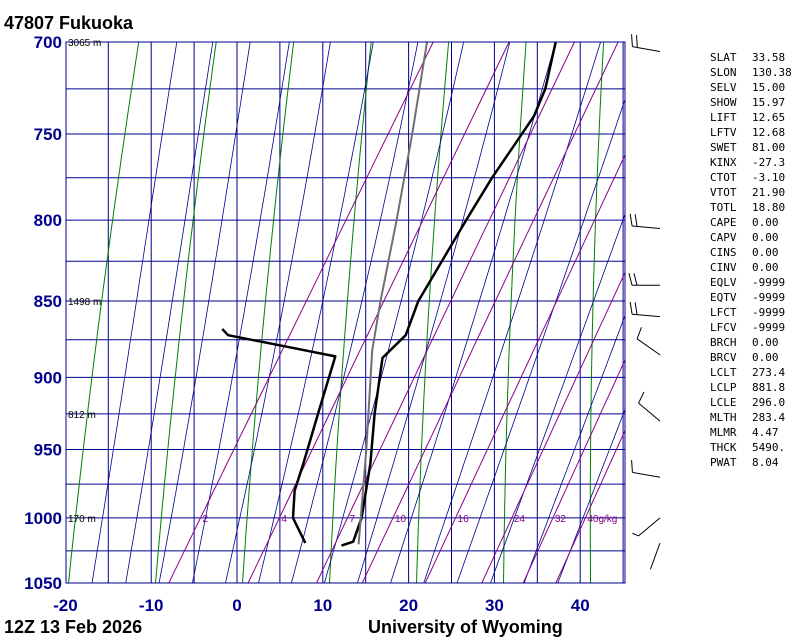 The height and width of the screenshot is (640, 800). What do you see at coordinates (284, 519) in the screenshot?
I see `mixing-ratio-label: 4` at bounding box center [284, 519].